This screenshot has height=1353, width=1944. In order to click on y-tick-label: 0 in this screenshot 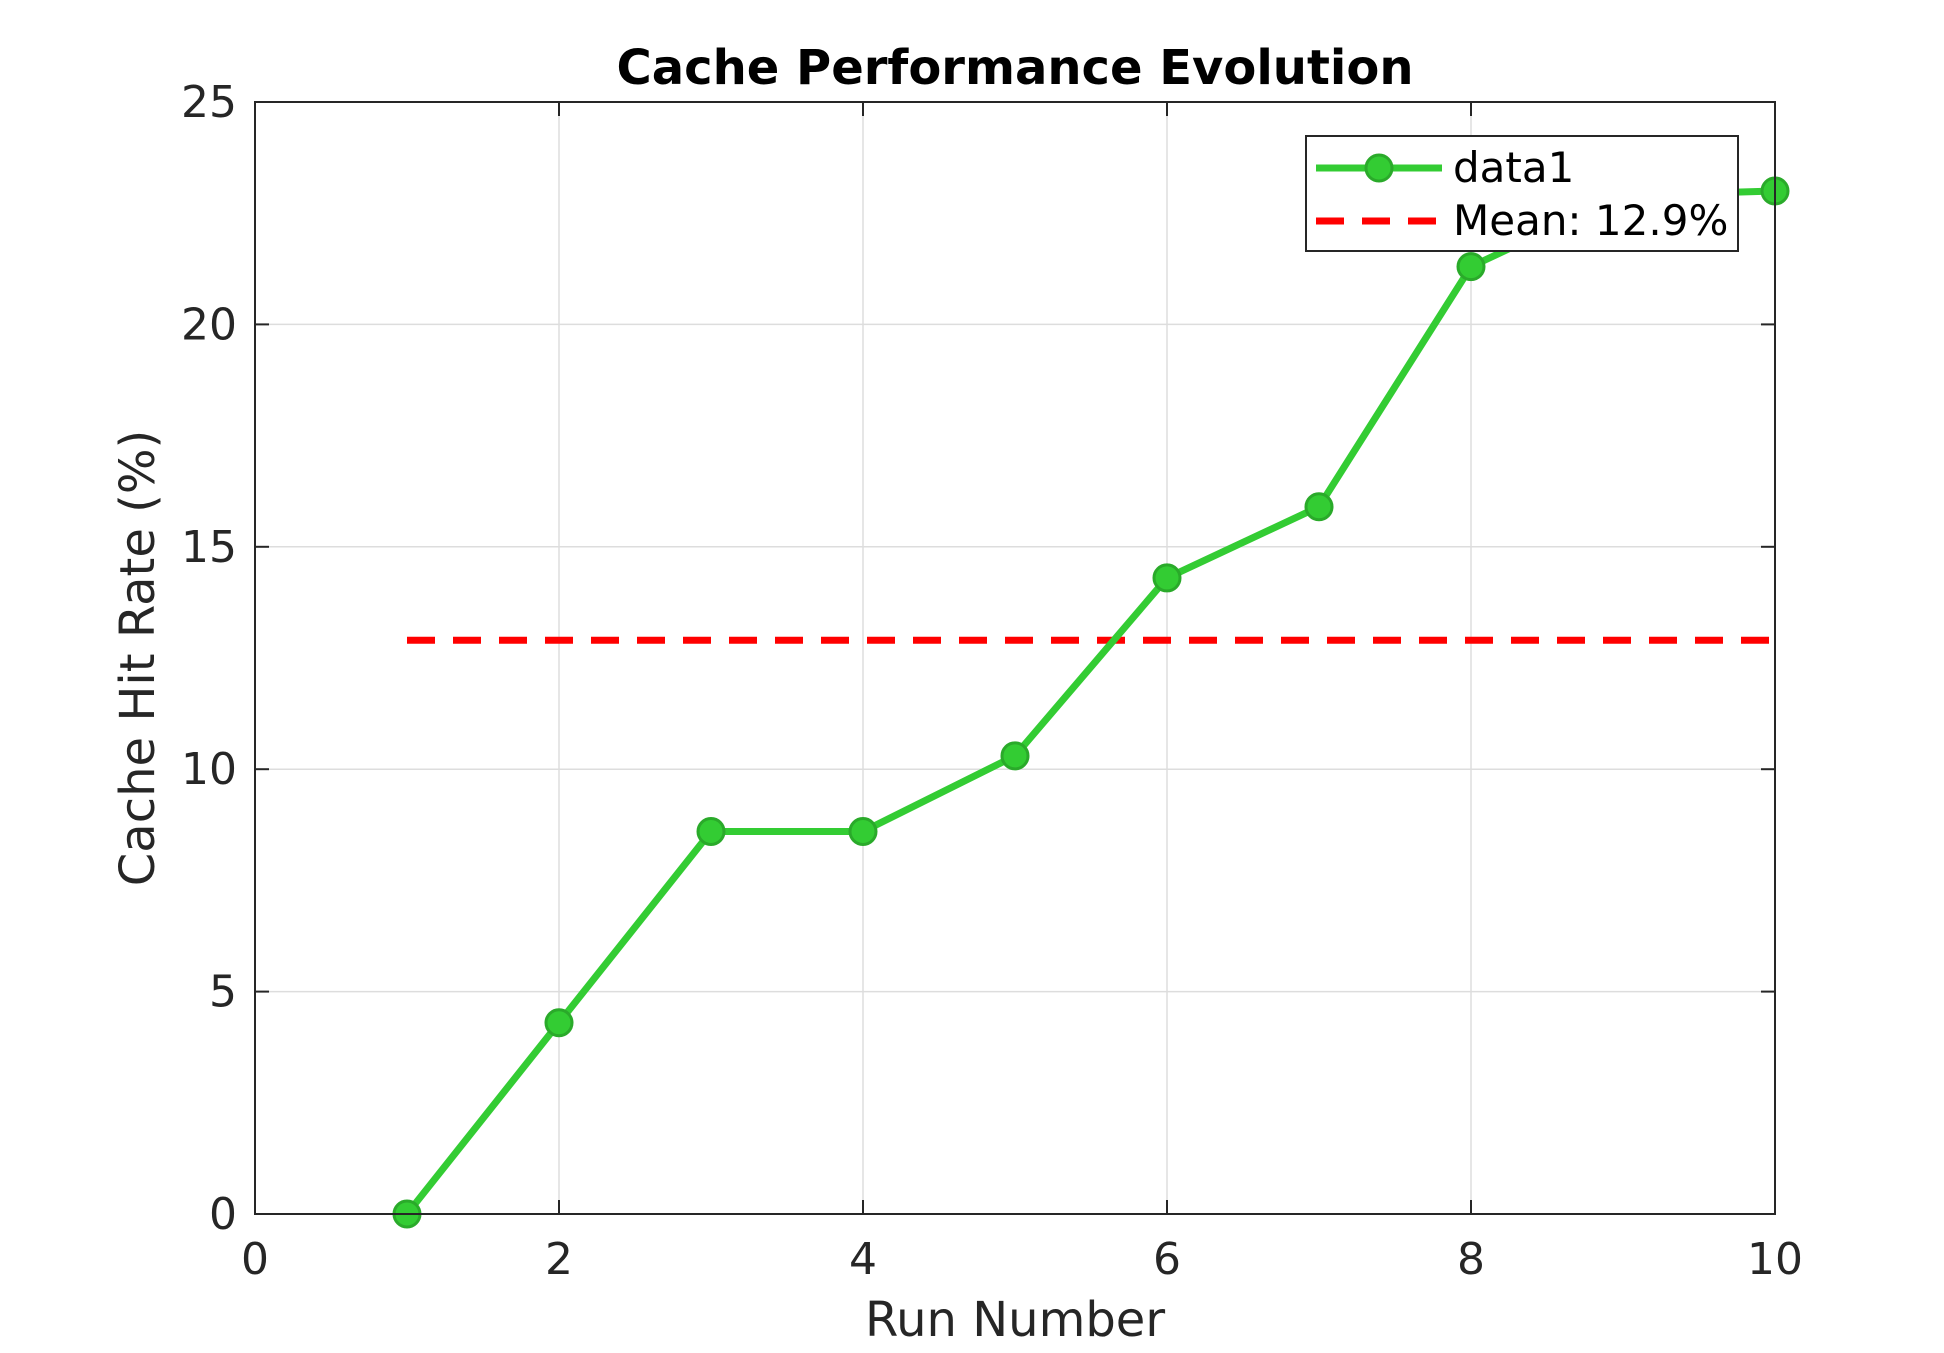, I will do `click(223, 1214)`.